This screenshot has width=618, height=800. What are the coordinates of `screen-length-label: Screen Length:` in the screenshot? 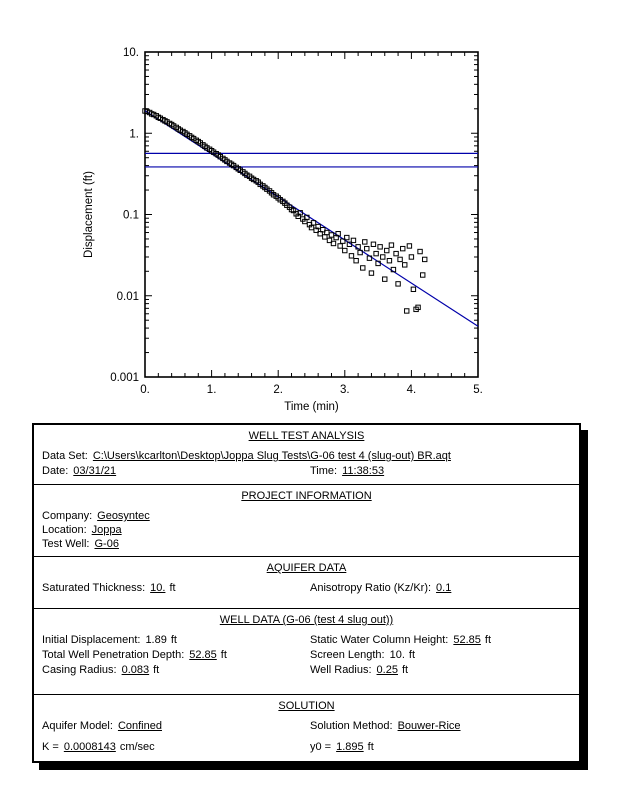 It's located at (347, 655).